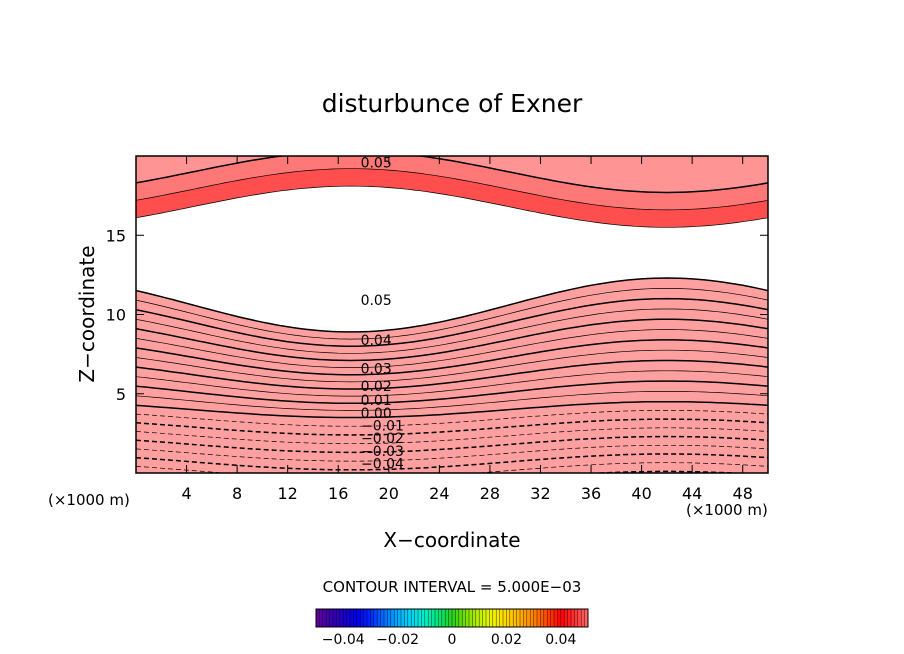  I want to click on colorbar-tick-label: 0, so click(452, 640).